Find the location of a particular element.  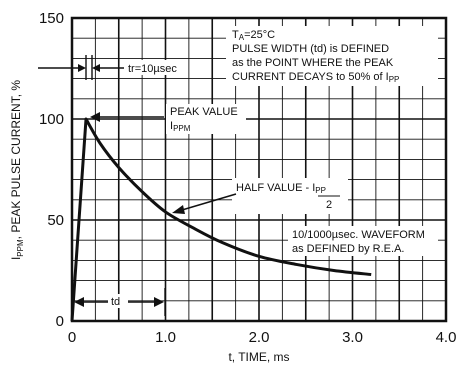

x-axis-label: t, TIME, ms is located at coordinates (258, 357).